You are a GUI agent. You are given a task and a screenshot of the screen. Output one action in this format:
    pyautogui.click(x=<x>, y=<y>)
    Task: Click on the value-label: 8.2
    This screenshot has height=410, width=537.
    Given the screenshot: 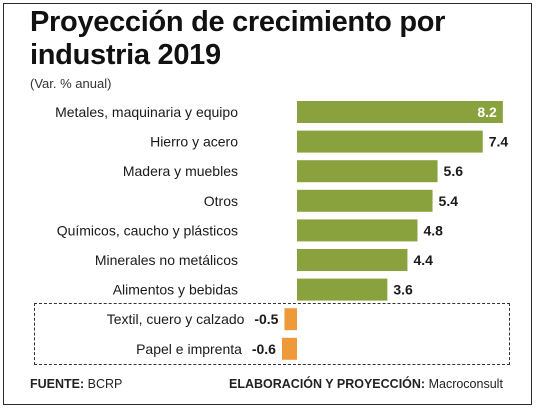 What is the action you would take?
    pyautogui.click(x=487, y=112)
    